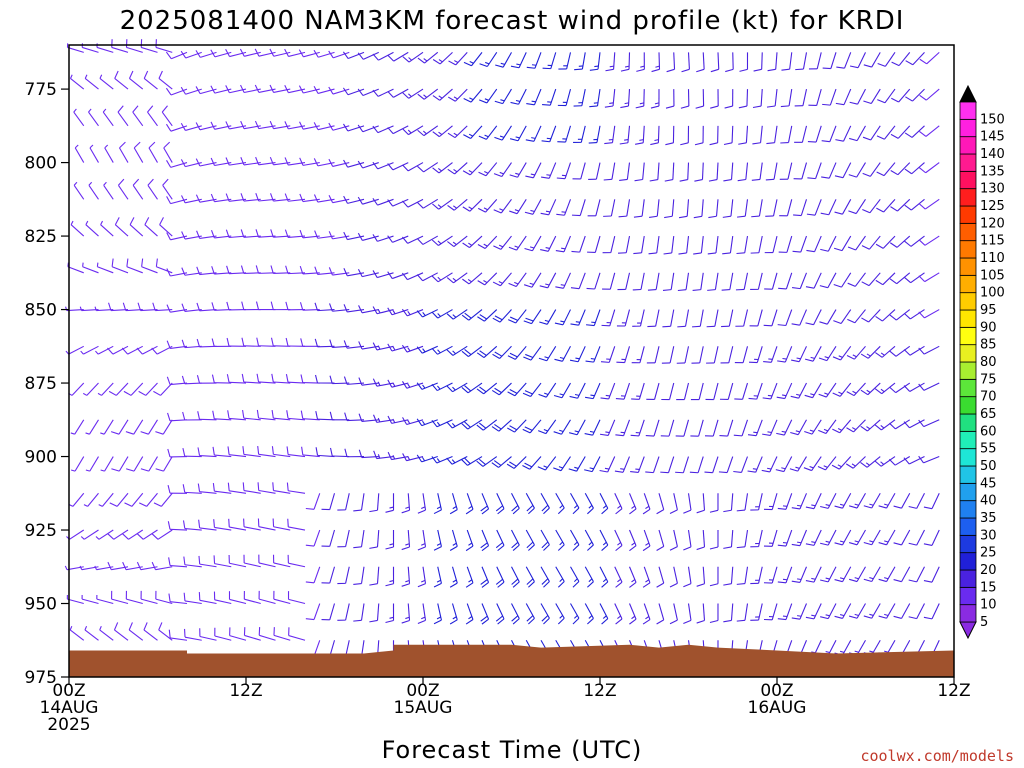 This screenshot has height=768, width=1024. What do you see at coordinates (988, 501) in the screenshot?
I see `colorbar-label: 40` at bounding box center [988, 501].